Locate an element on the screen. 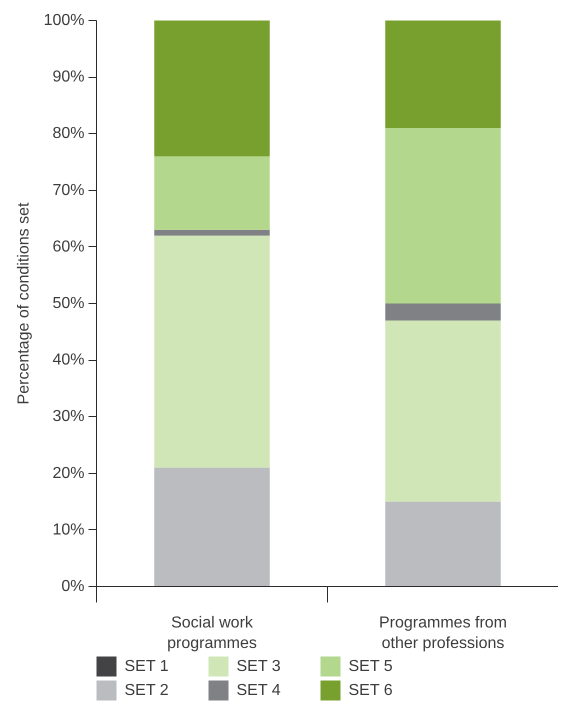 This screenshot has height=717, width=561. y-tick-label: 60% is located at coordinates (68, 247).